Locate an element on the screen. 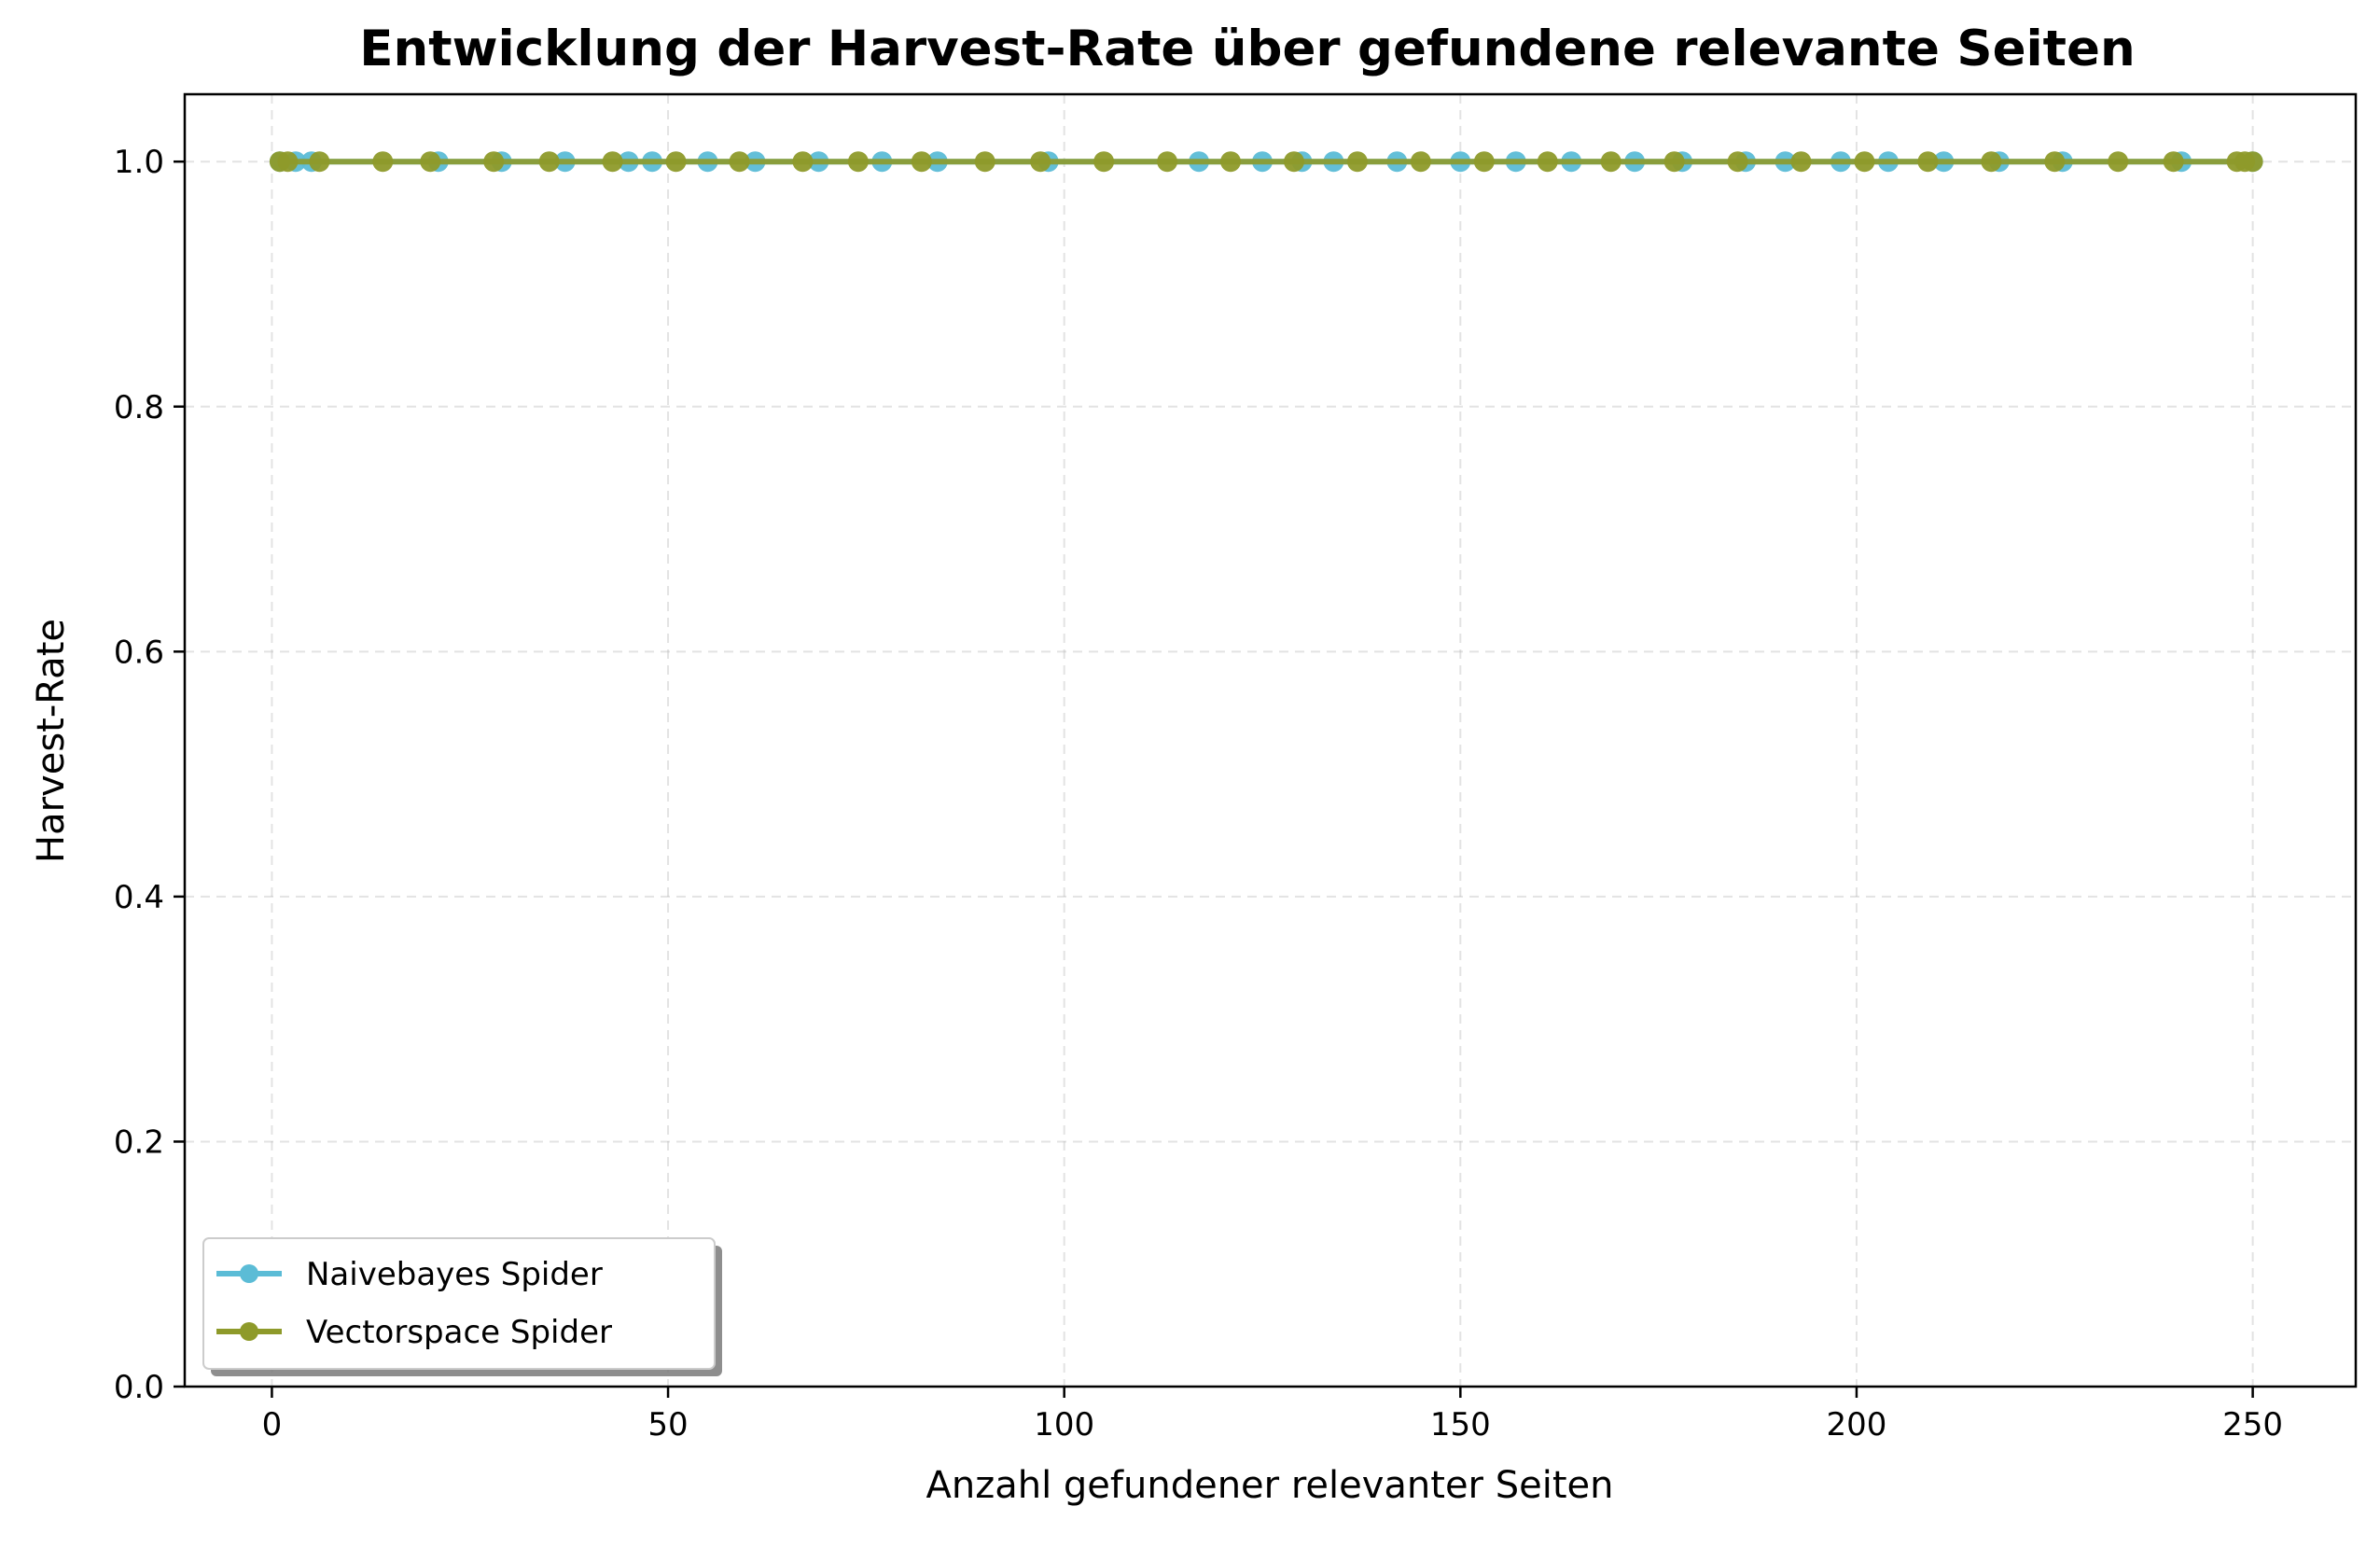 The width and height of the screenshot is (2380, 1548). x-axis-label: Anzahl gefundener relevanter Seiten is located at coordinates (1270, 1485).